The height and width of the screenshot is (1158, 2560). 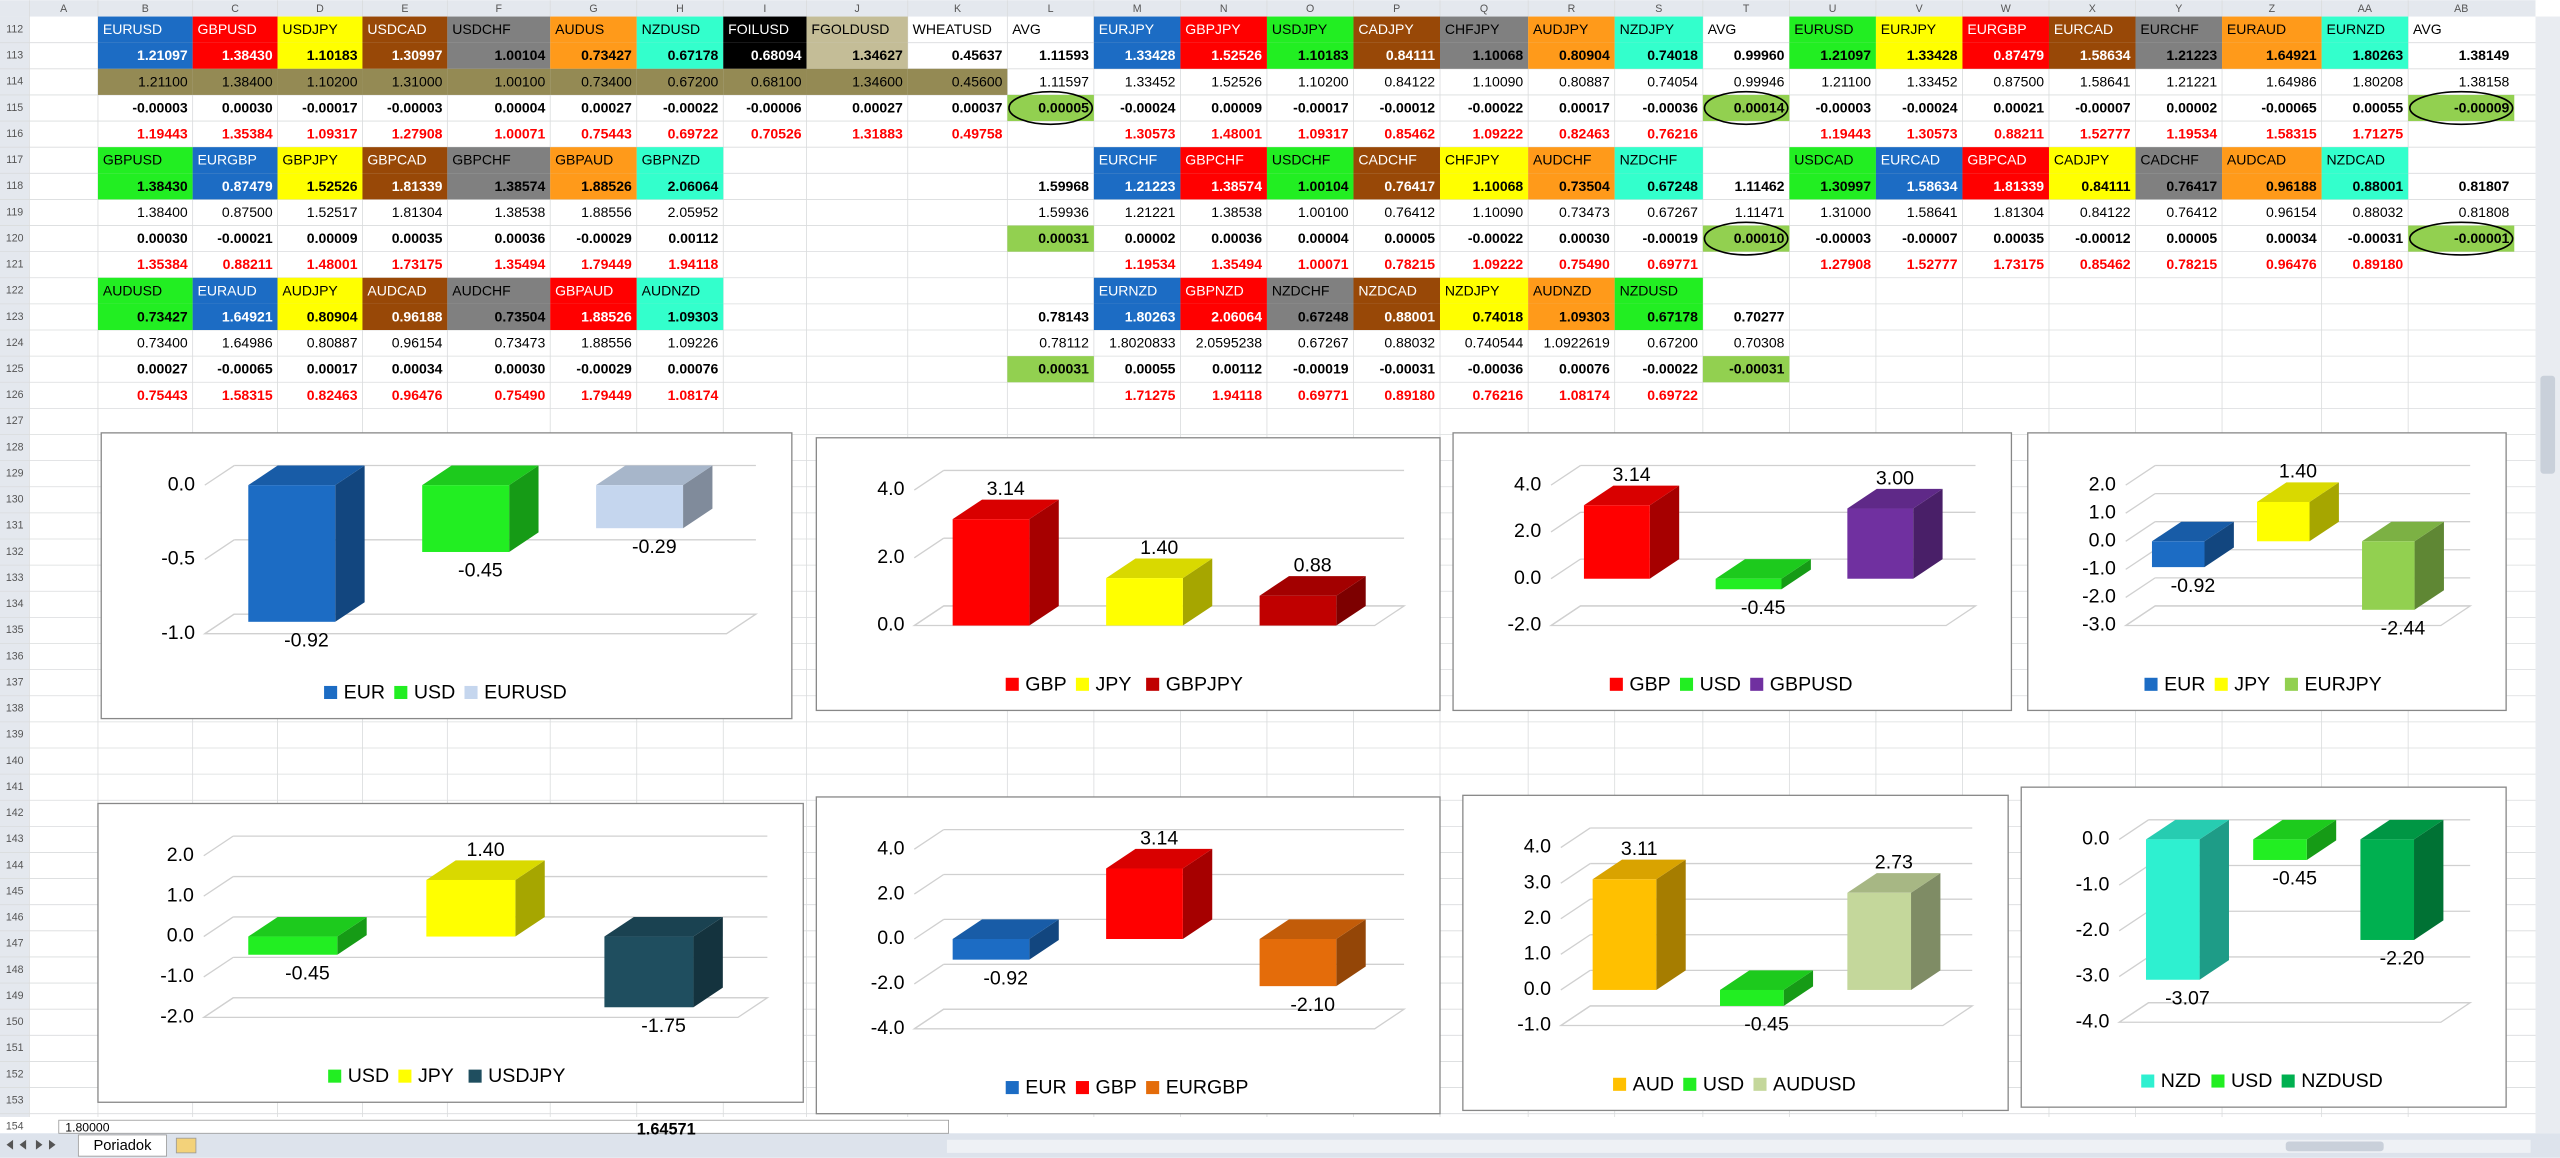 I want to click on cell-text: -0.00003, so click(x=1844, y=238).